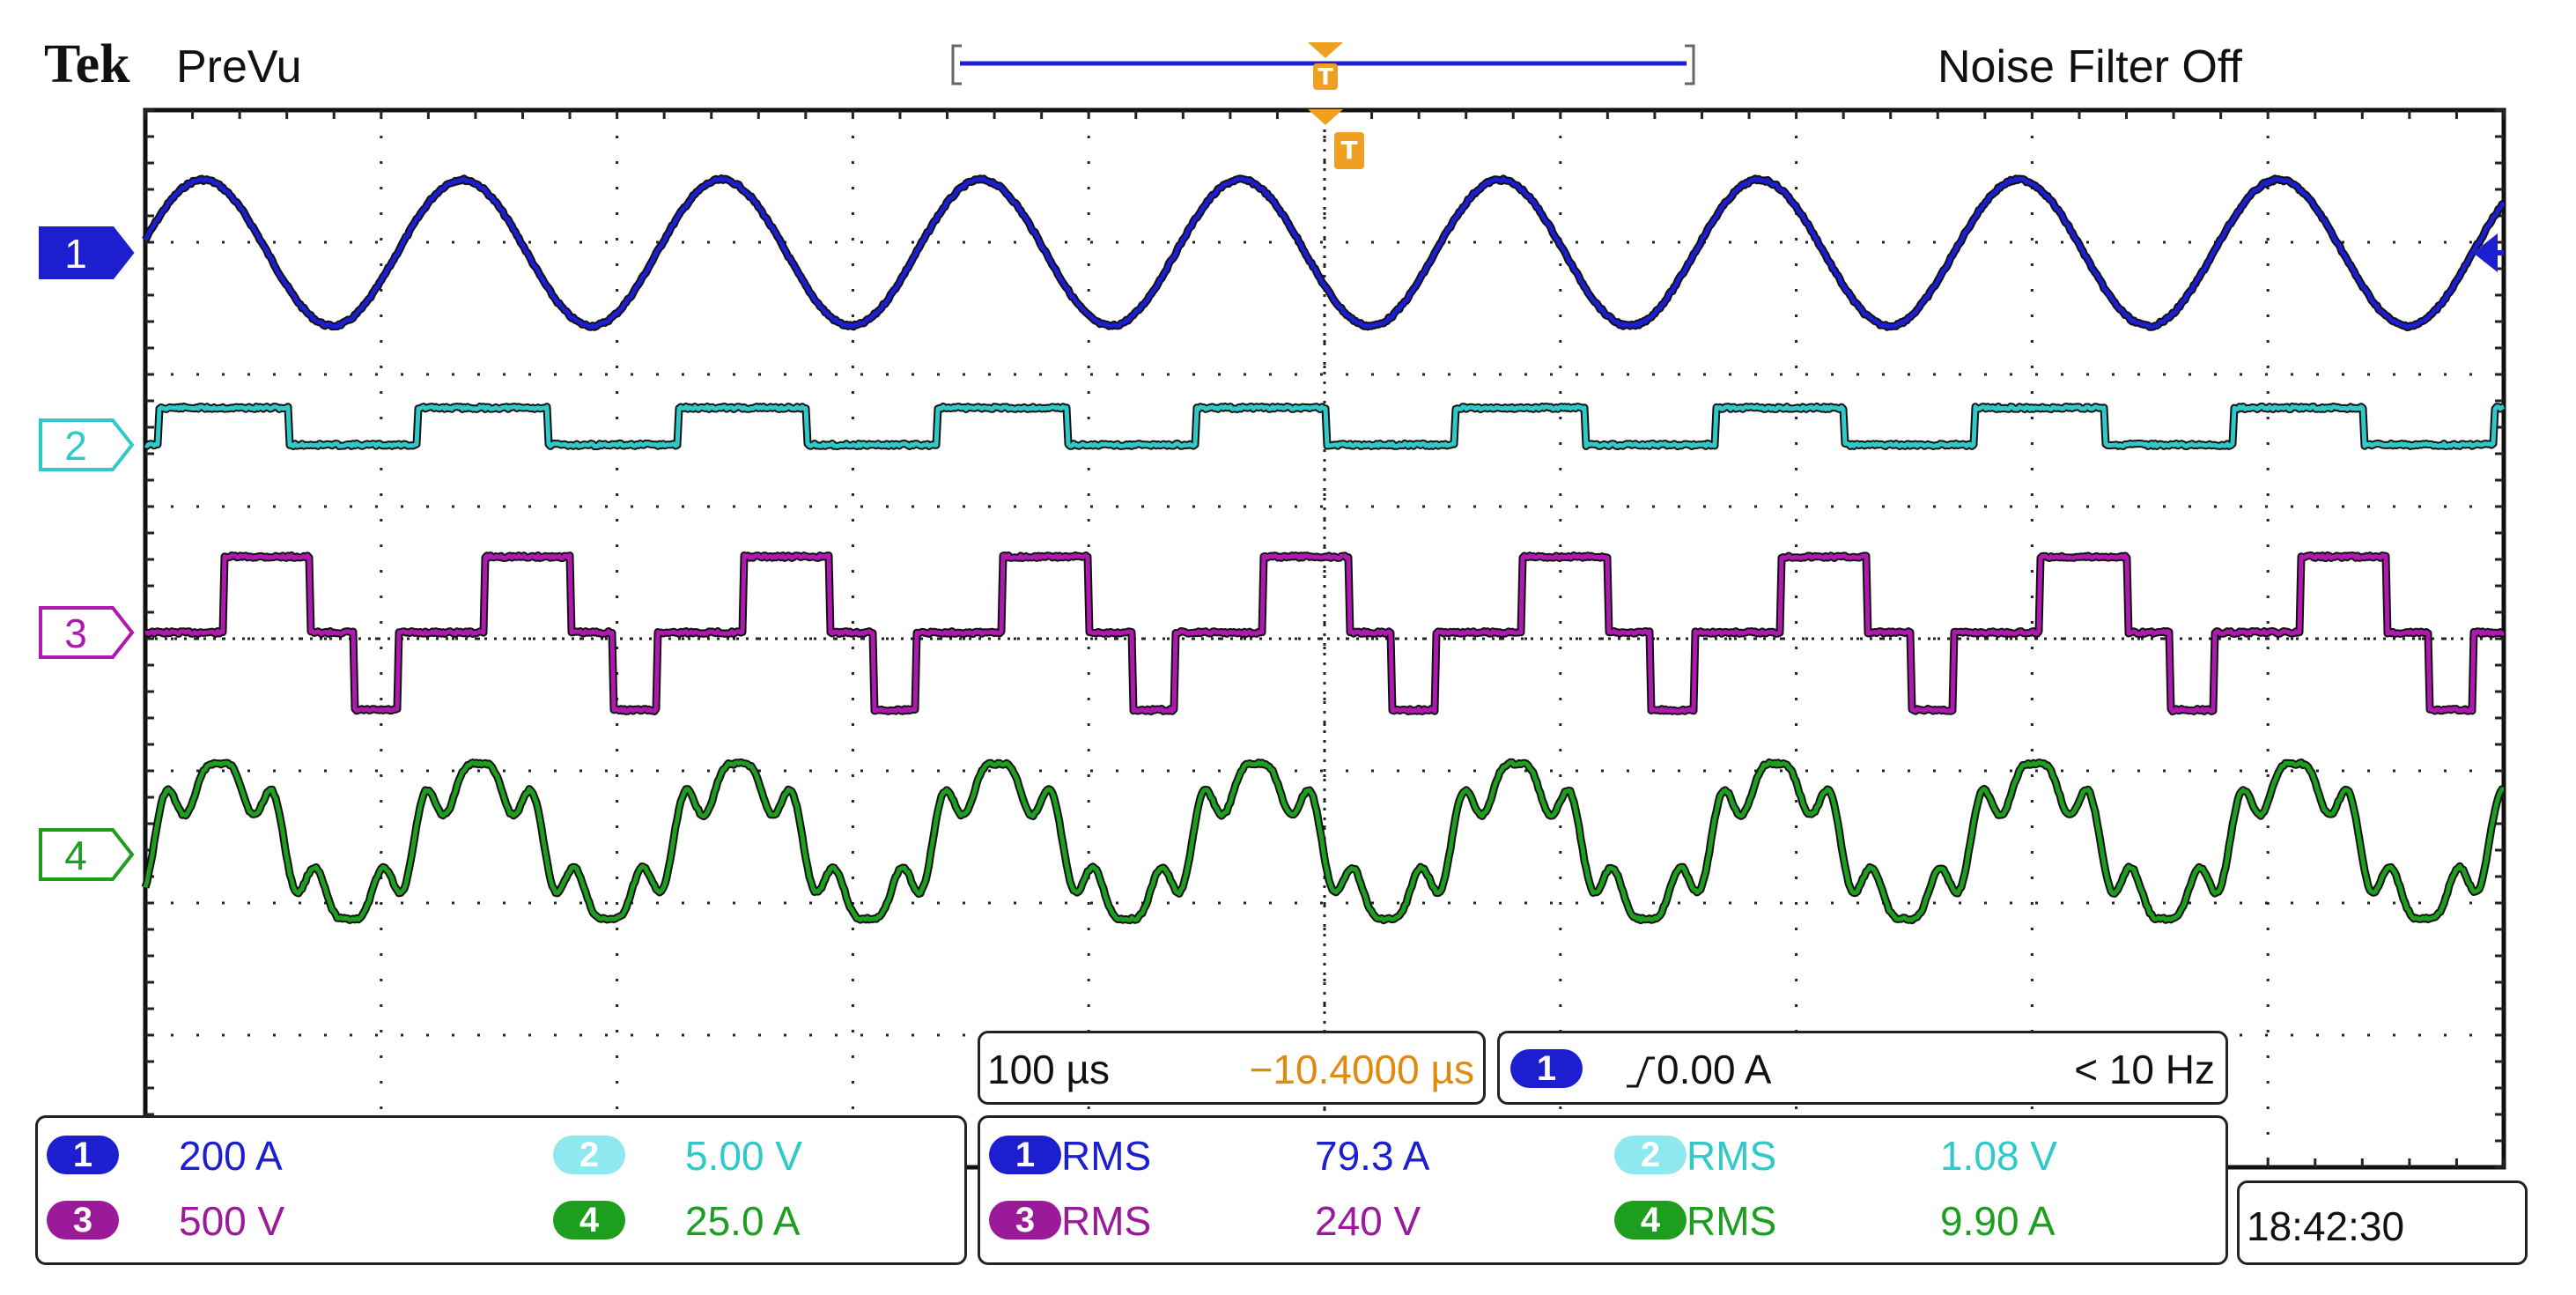  What do you see at coordinates (743, 1221) in the screenshot?
I see `ch4-scale: 25.0 A` at bounding box center [743, 1221].